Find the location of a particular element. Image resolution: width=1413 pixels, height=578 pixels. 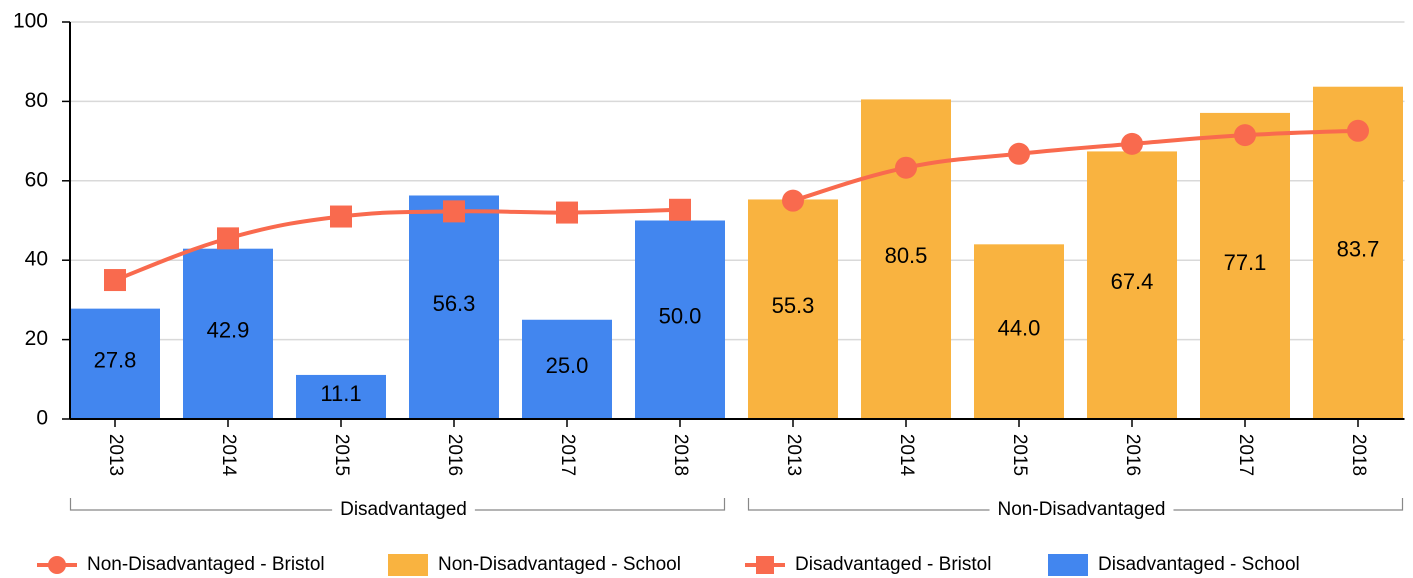

legend-item: Non-Disadvantaged - Bristol is located at coordinates (181, 564).